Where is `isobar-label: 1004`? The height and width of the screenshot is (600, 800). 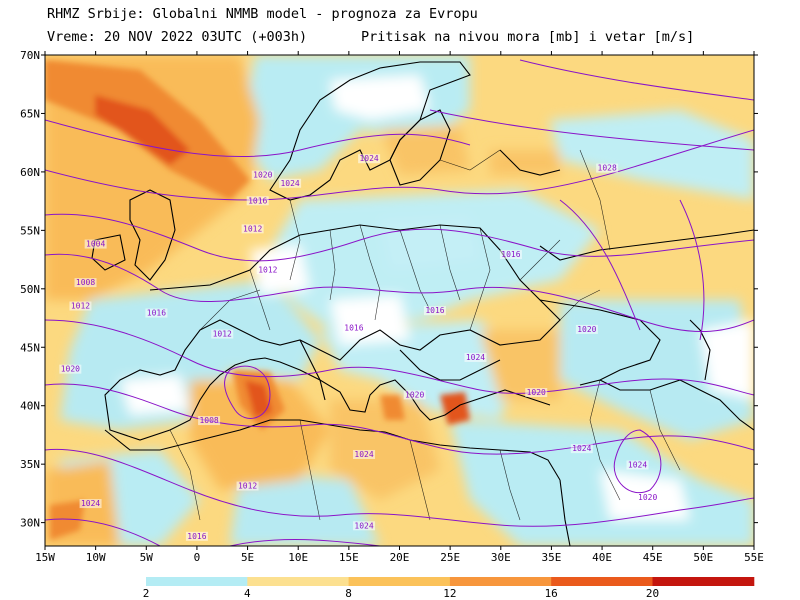
isobar-label: 1004 is located at coordinates (95, 244).